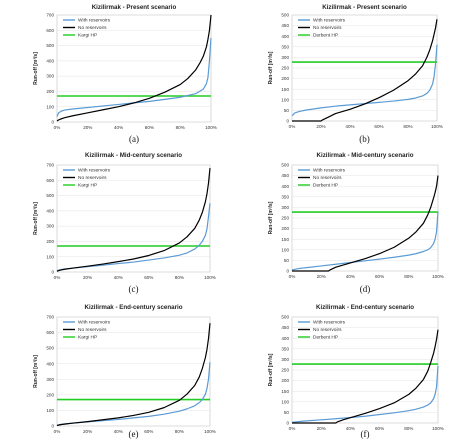 This screenshot has height=443, width=474. What do you see at coordinates (134, 139) in the screenshot?
I see `panel-letter: (a)` at bounding box center [134, 139].